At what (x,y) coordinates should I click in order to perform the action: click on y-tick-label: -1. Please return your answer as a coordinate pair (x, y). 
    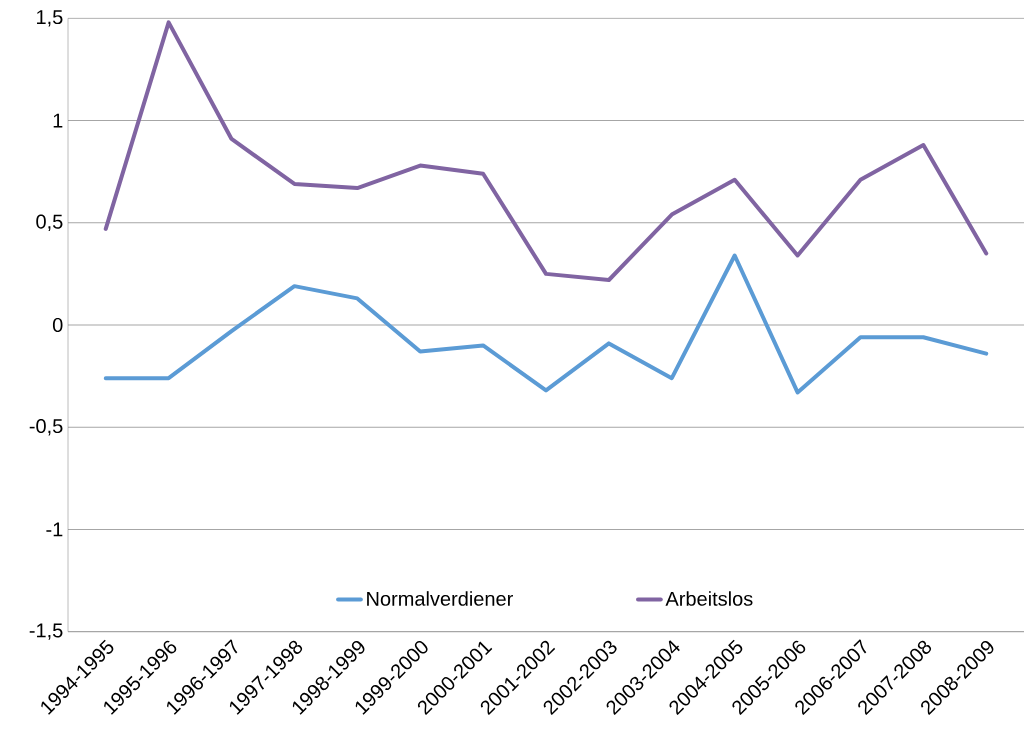
    Looking at the image, I should click on (54, 529).